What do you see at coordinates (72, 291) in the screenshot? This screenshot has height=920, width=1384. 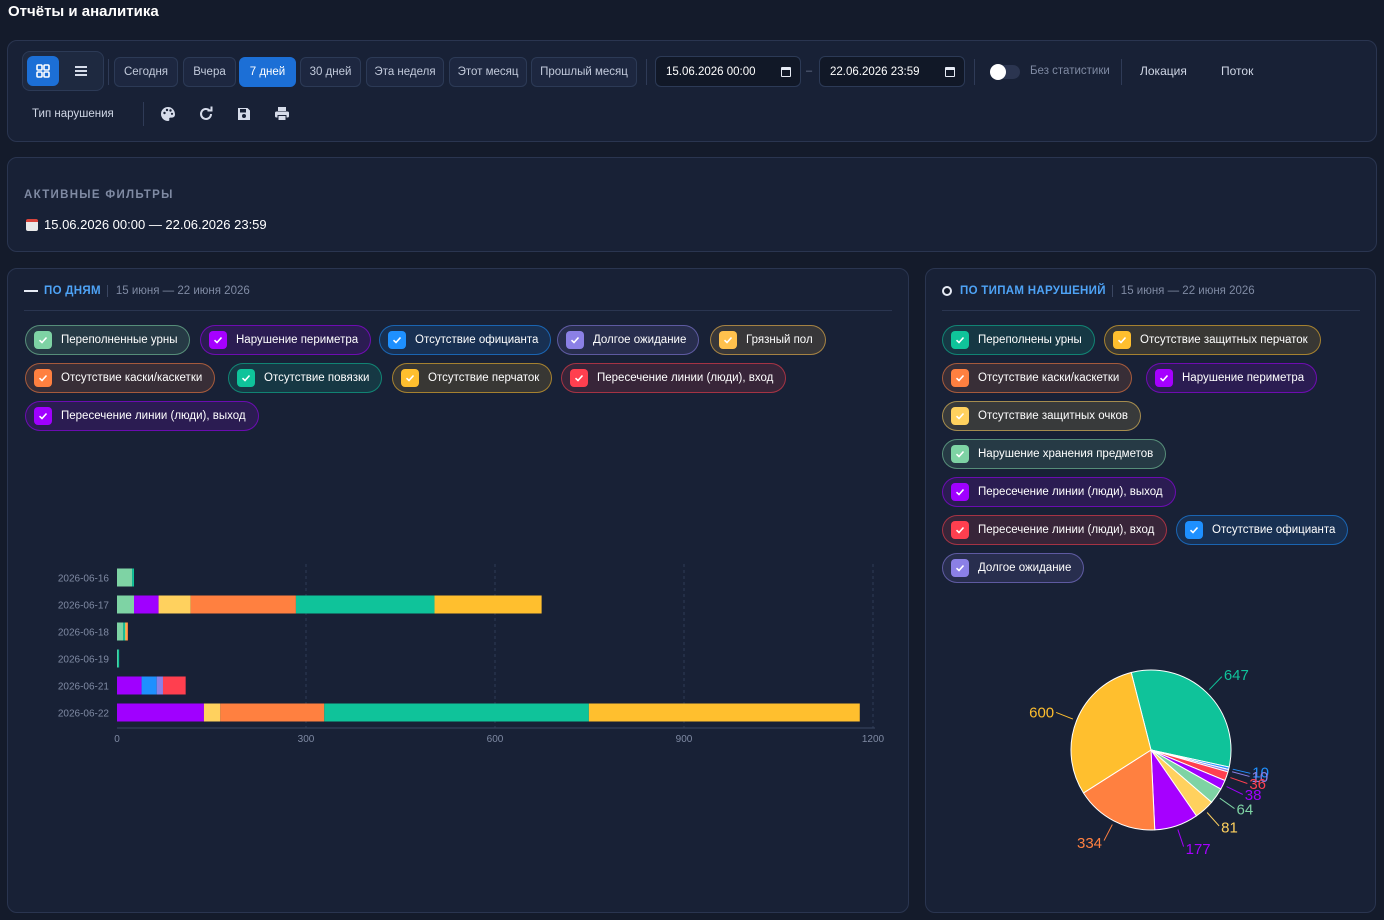 I see `by-days-title: ПО ДНЯМ` at bounding box center [72, 291].